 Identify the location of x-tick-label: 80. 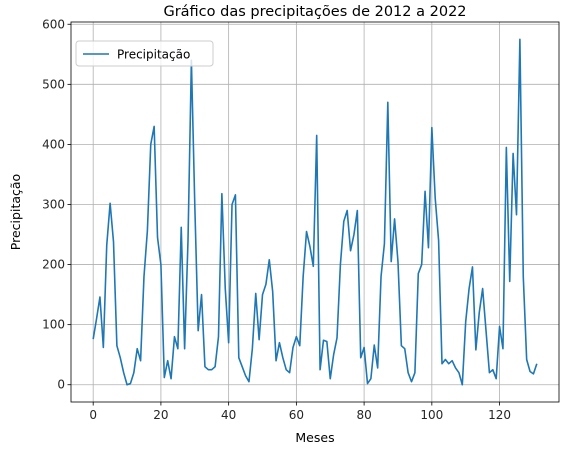
(363, 415).